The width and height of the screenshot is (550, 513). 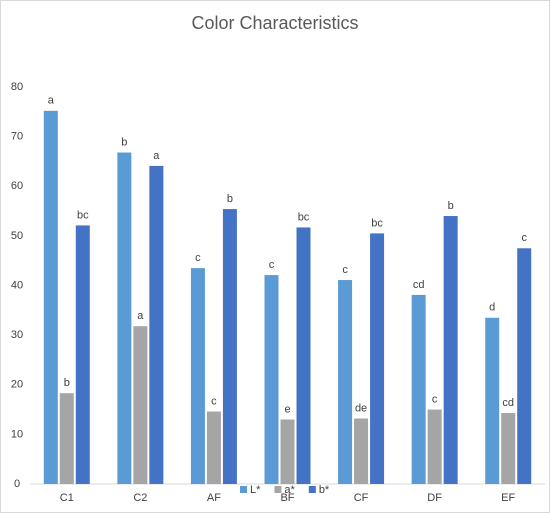 I want to click on y-tick-label: 10, so click(x=17, y=434).